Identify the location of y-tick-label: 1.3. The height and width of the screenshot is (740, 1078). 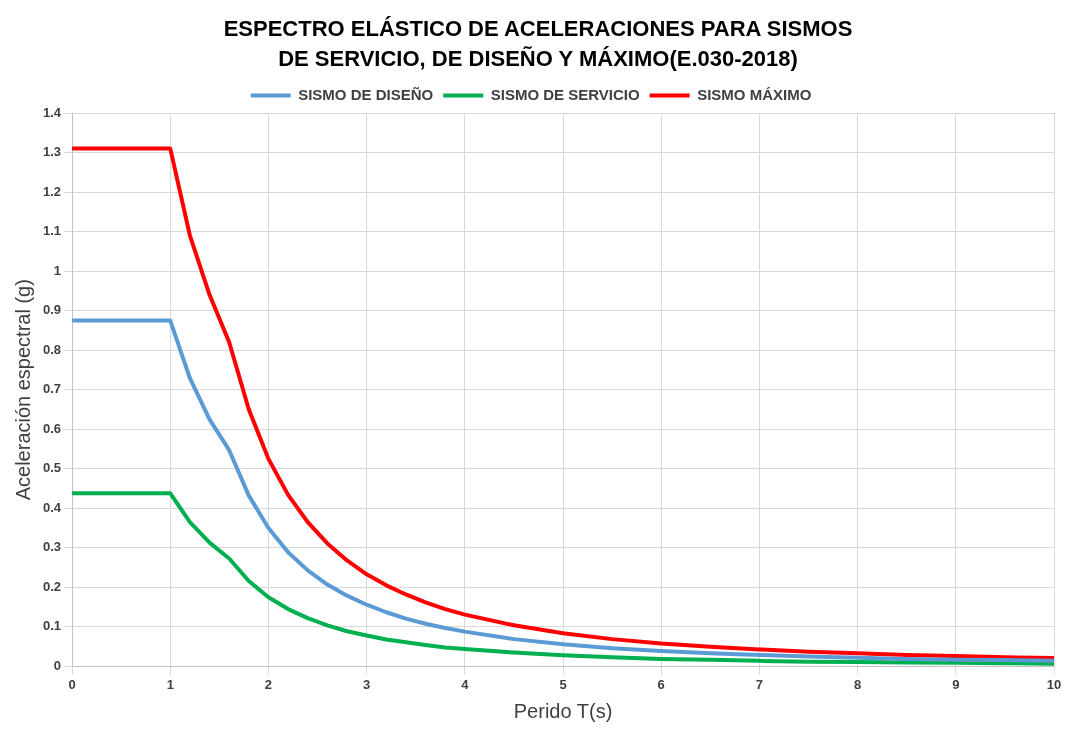
(52, 152).